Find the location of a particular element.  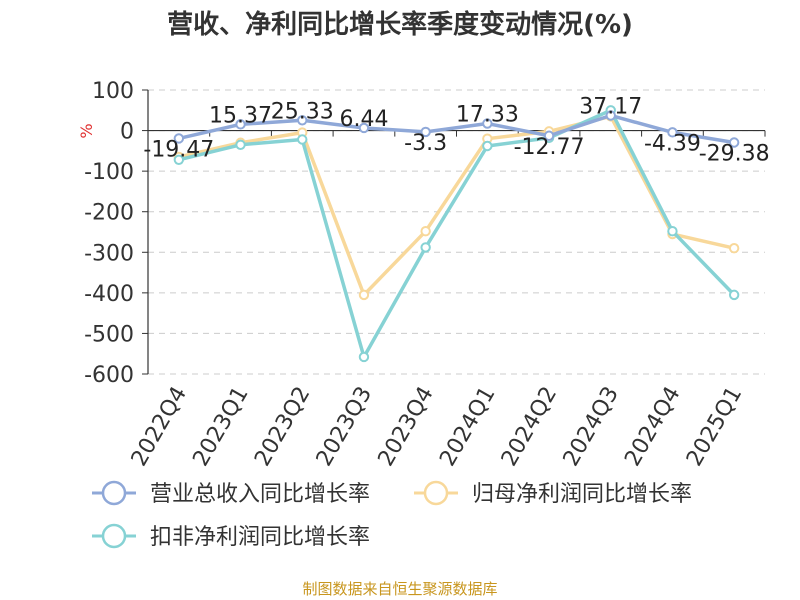

legend-label: 营业总收入同比增长率 is located at coordinates (260, 494).